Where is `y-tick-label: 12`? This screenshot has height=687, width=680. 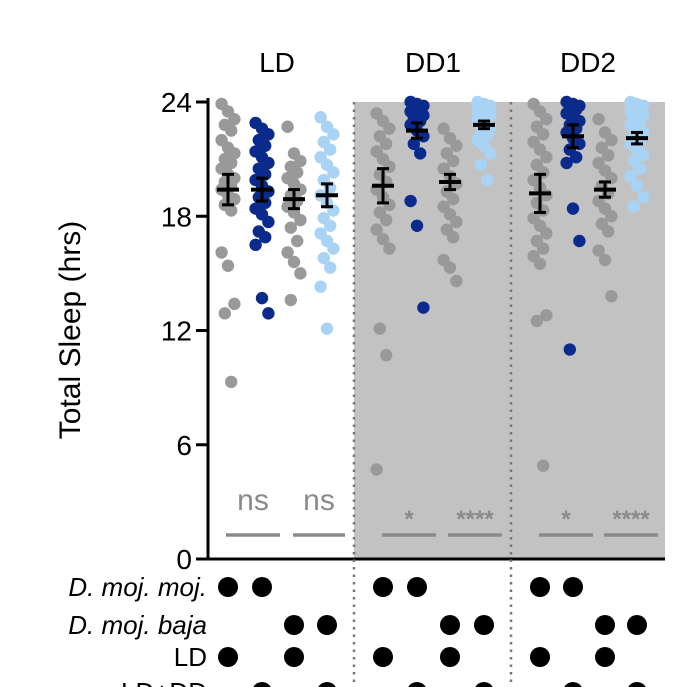
y-tick-label: 12 is located at coordinates (176, 331).